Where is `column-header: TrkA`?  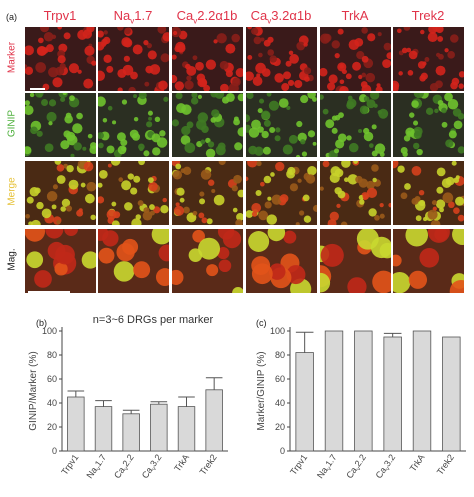 column-header: TrkA is located at coordinates (355, 15).